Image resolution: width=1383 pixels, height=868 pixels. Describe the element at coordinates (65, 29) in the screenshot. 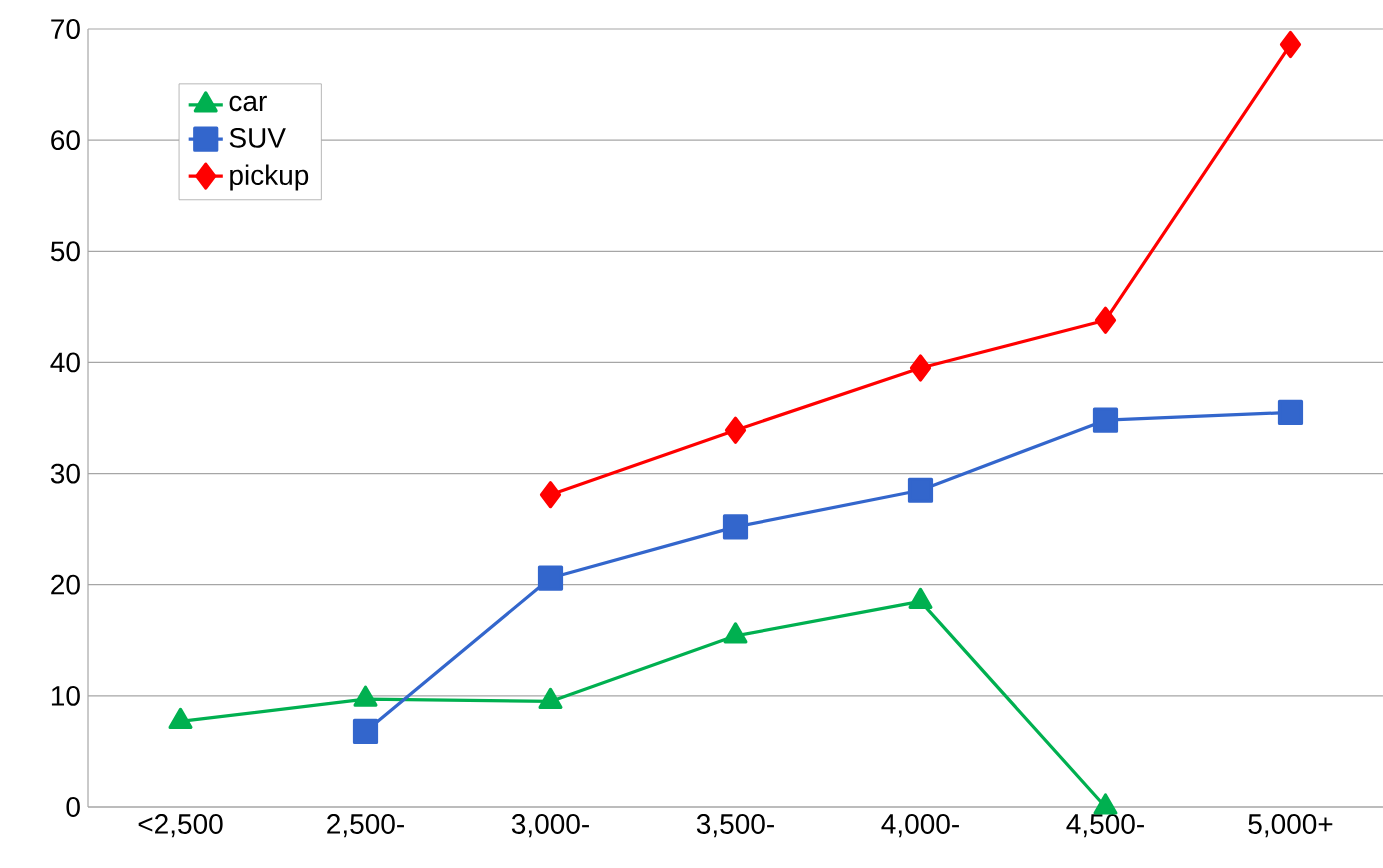

I see `y-tick-label: 70` at that location.